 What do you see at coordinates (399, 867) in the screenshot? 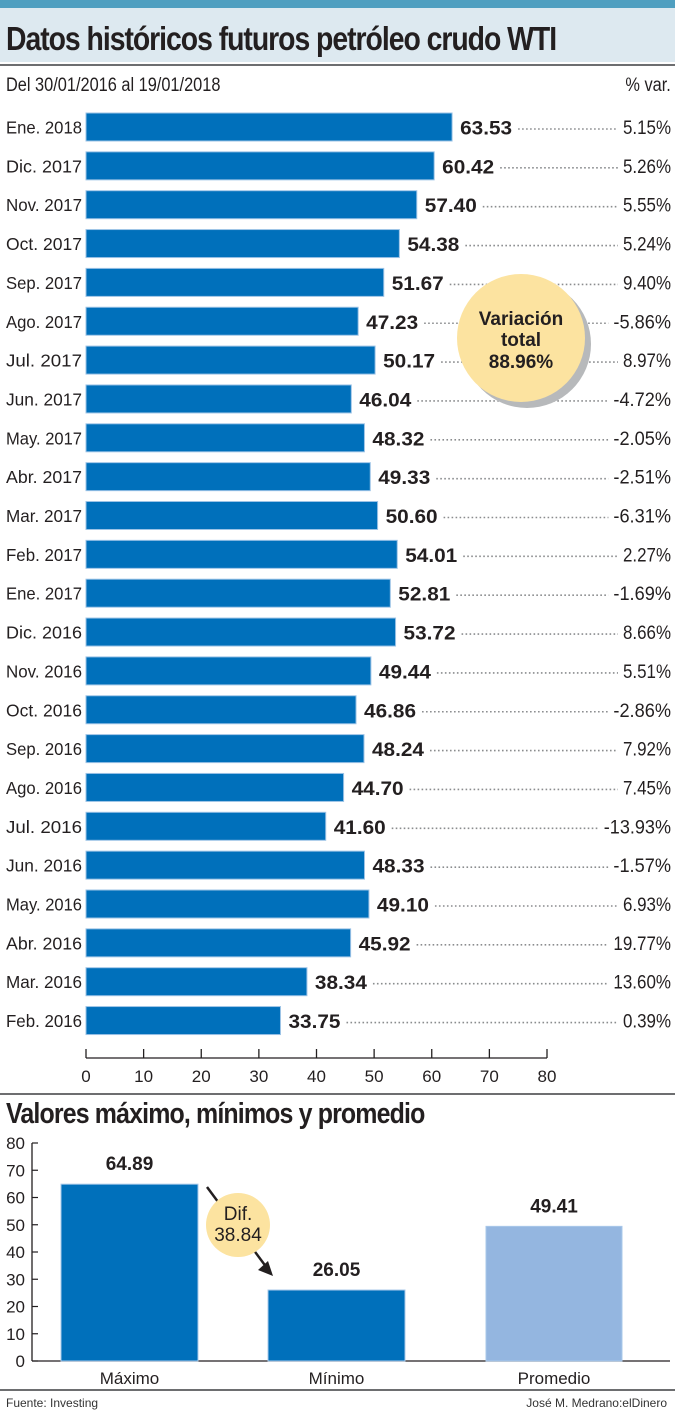
I see `value-label: 48.33` at bounding box center [399, 867].